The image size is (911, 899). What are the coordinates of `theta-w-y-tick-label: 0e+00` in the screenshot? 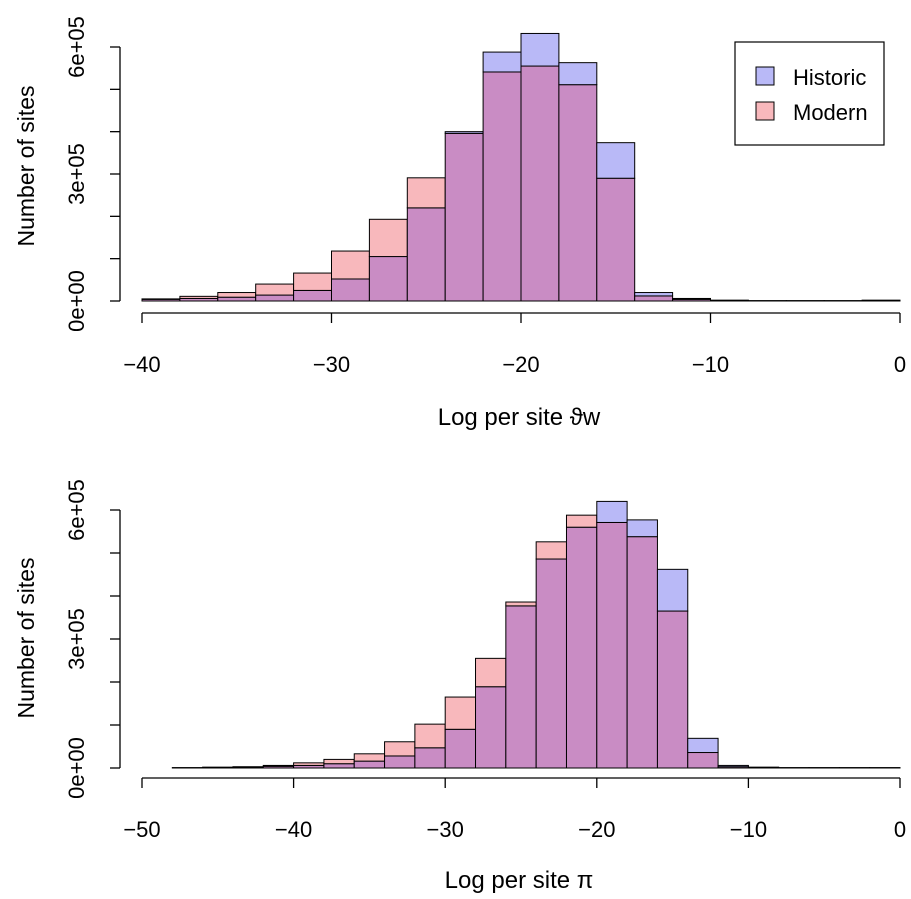 It's located at (76, 301).